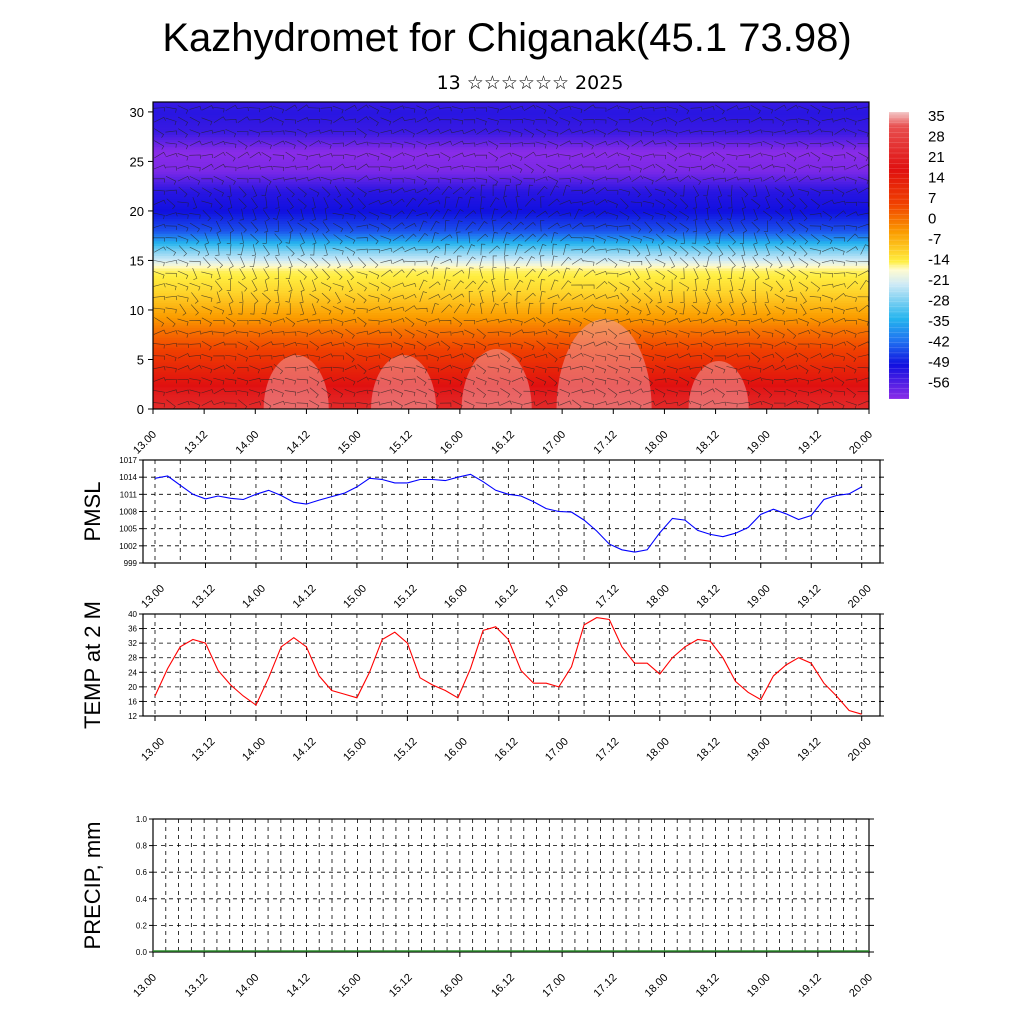 This screenshot has height=1024, width=1024. Describe the element at coordinates (708, 750) in the screenshot. I see `temp-x-tick-label: 18.12` at that location.